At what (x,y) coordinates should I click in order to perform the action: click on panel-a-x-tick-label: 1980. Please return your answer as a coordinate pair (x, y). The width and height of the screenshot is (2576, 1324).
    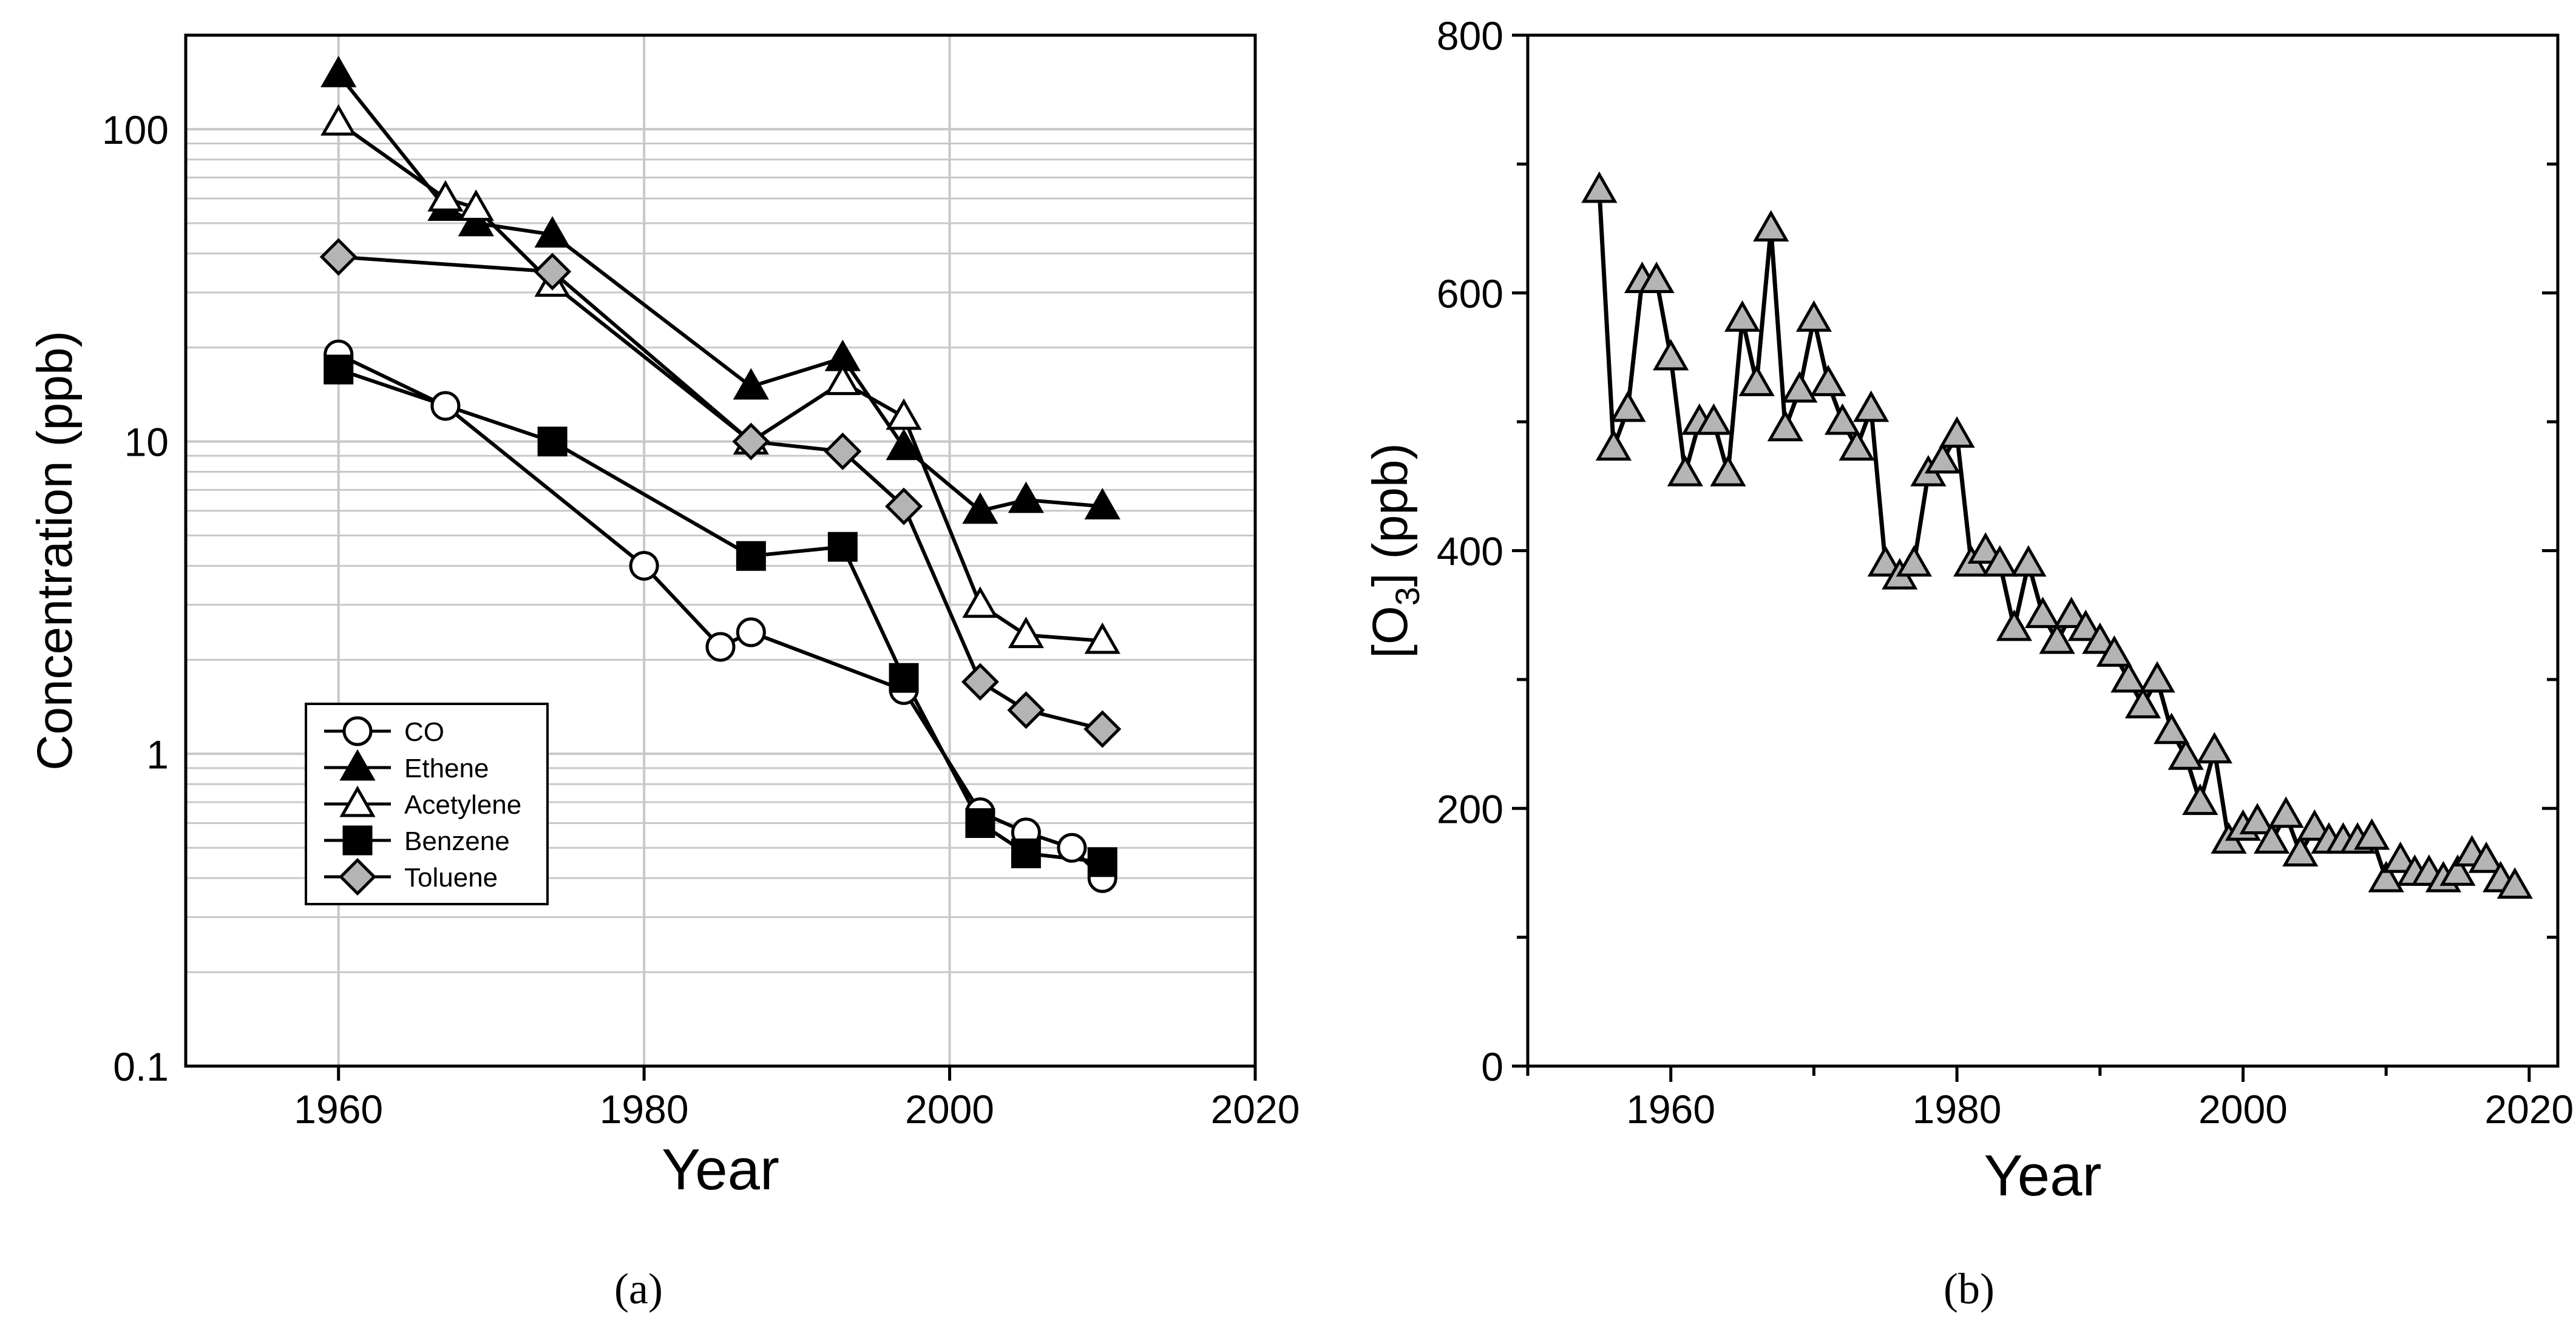
    Looking at the image, I should click on (644, 1109).